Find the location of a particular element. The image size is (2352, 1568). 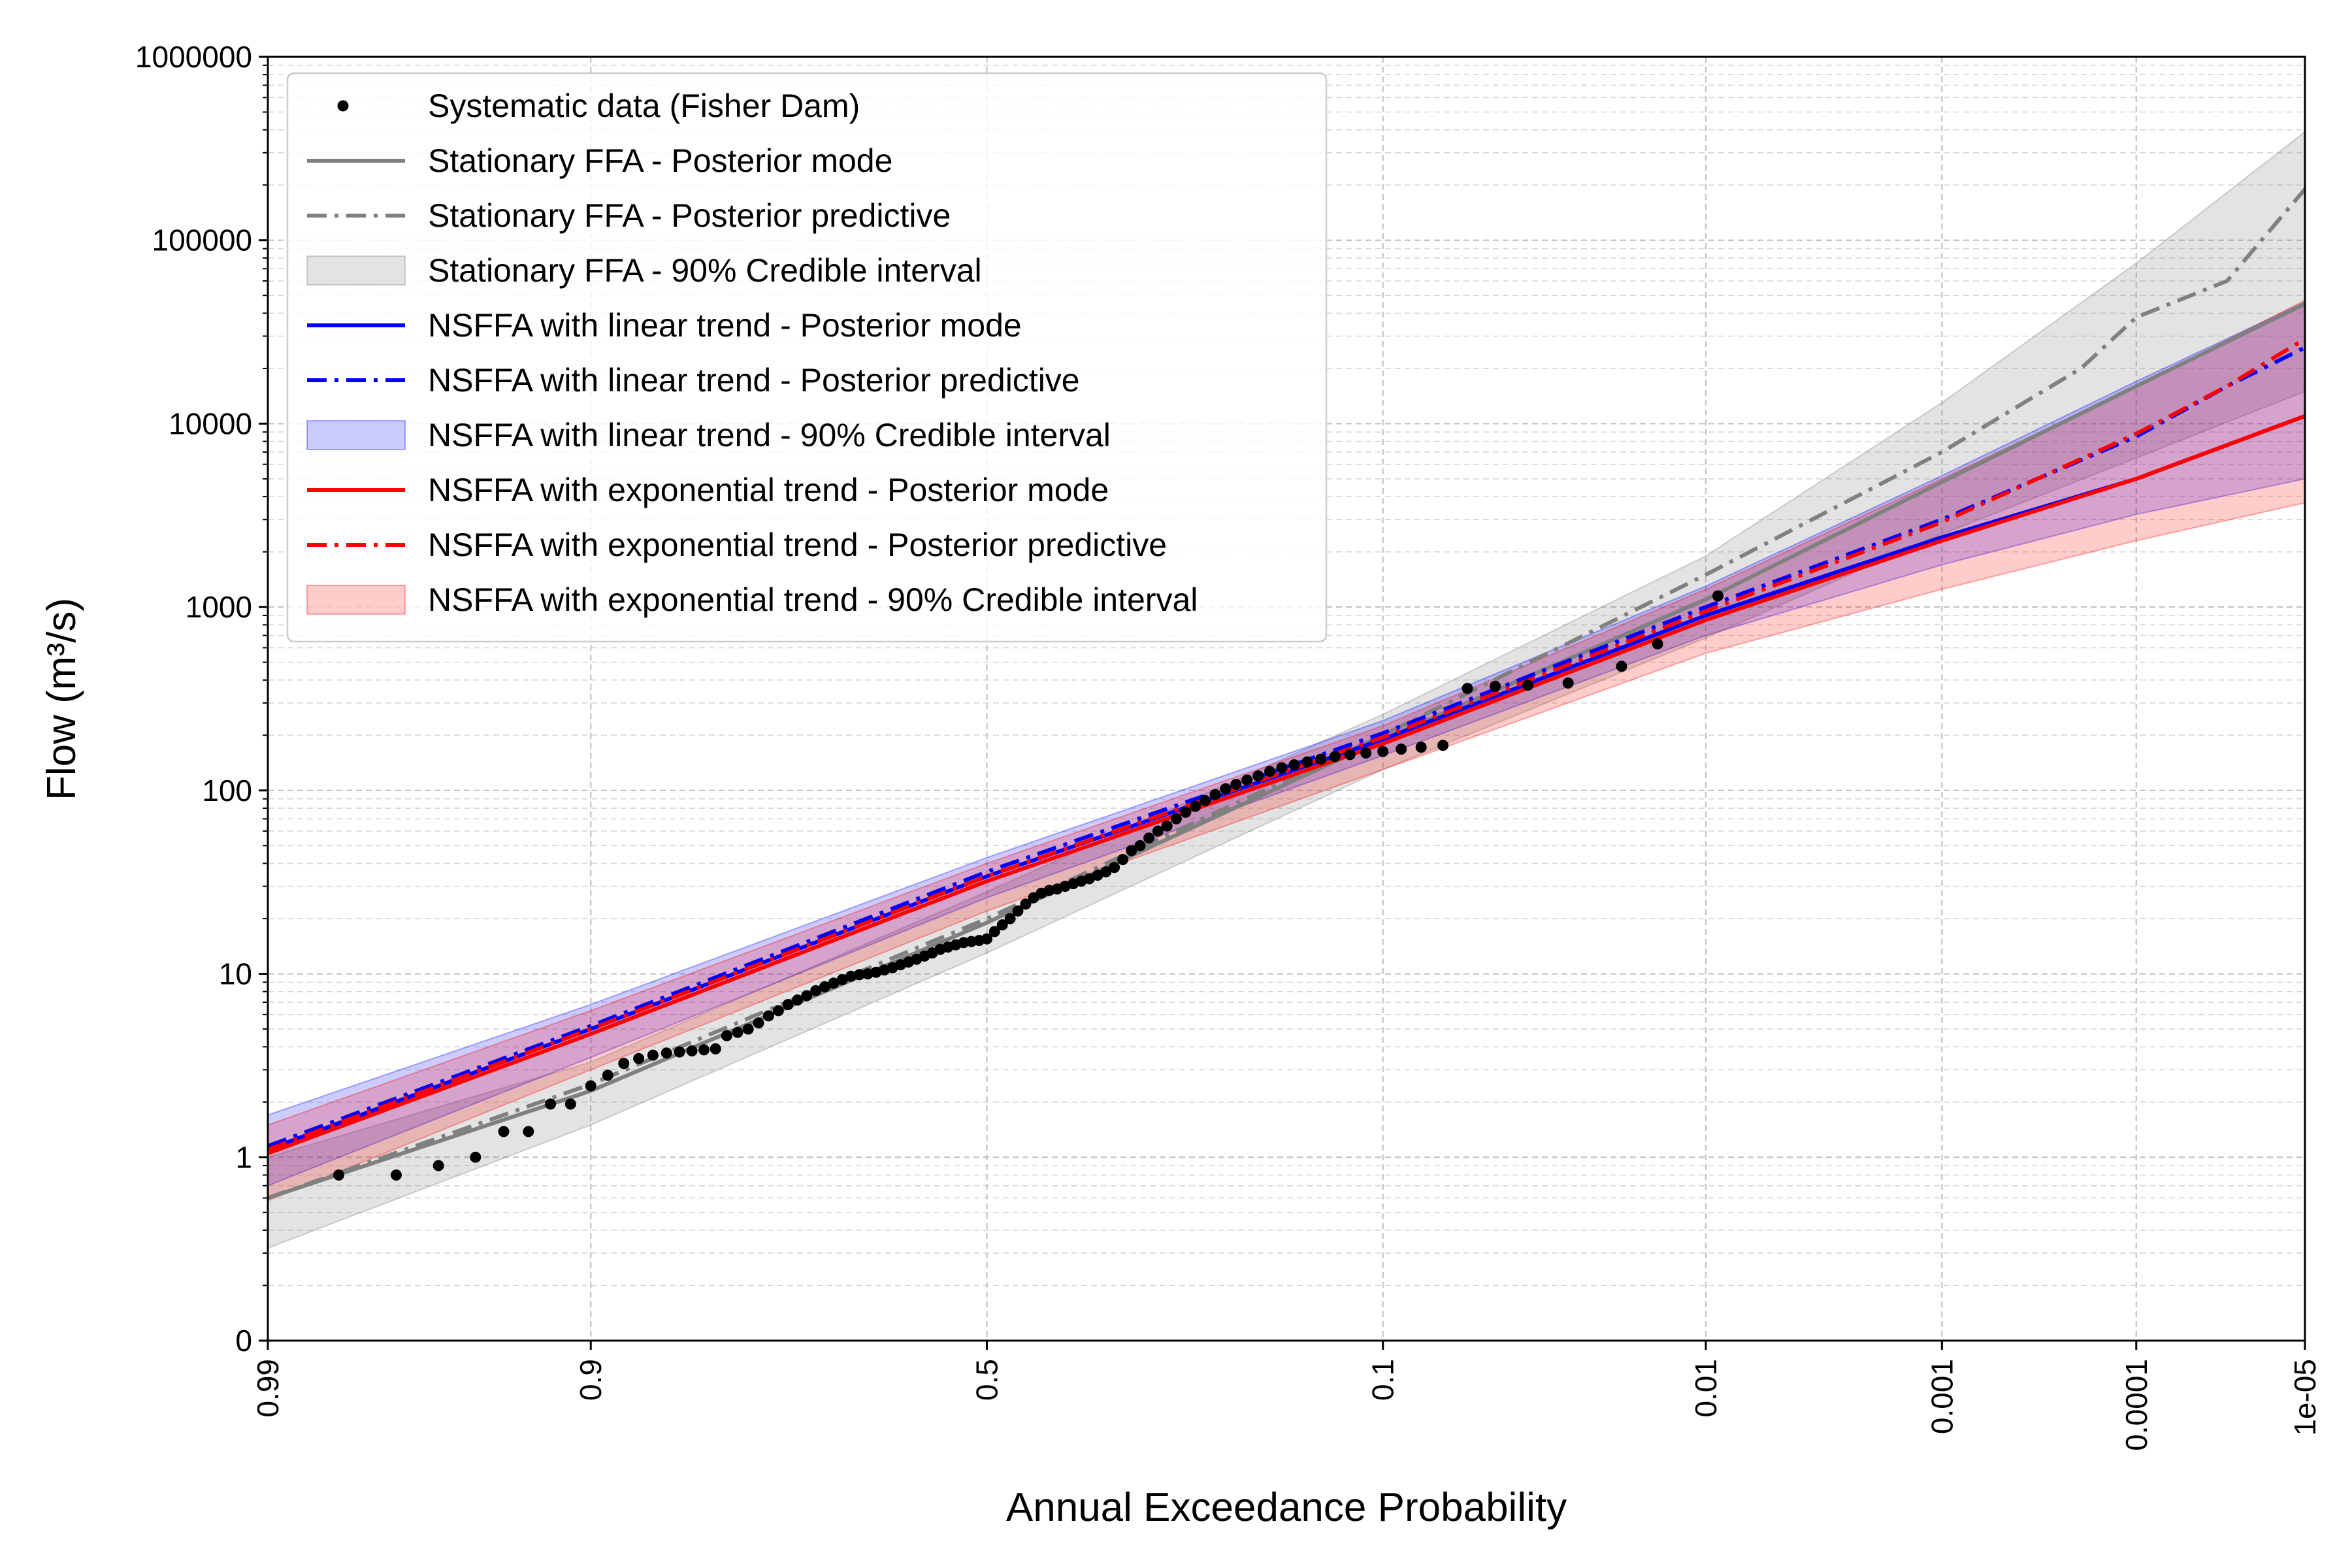

legend-label: Stationary FFA - Posterior mode is located at coordinates (660, 160).